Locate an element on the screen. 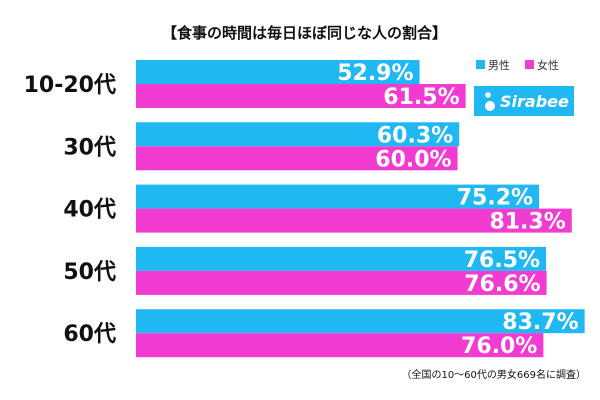  category-labels: 10-20代 30代 40代 50代 60代 is located at coordinates (70, 210).